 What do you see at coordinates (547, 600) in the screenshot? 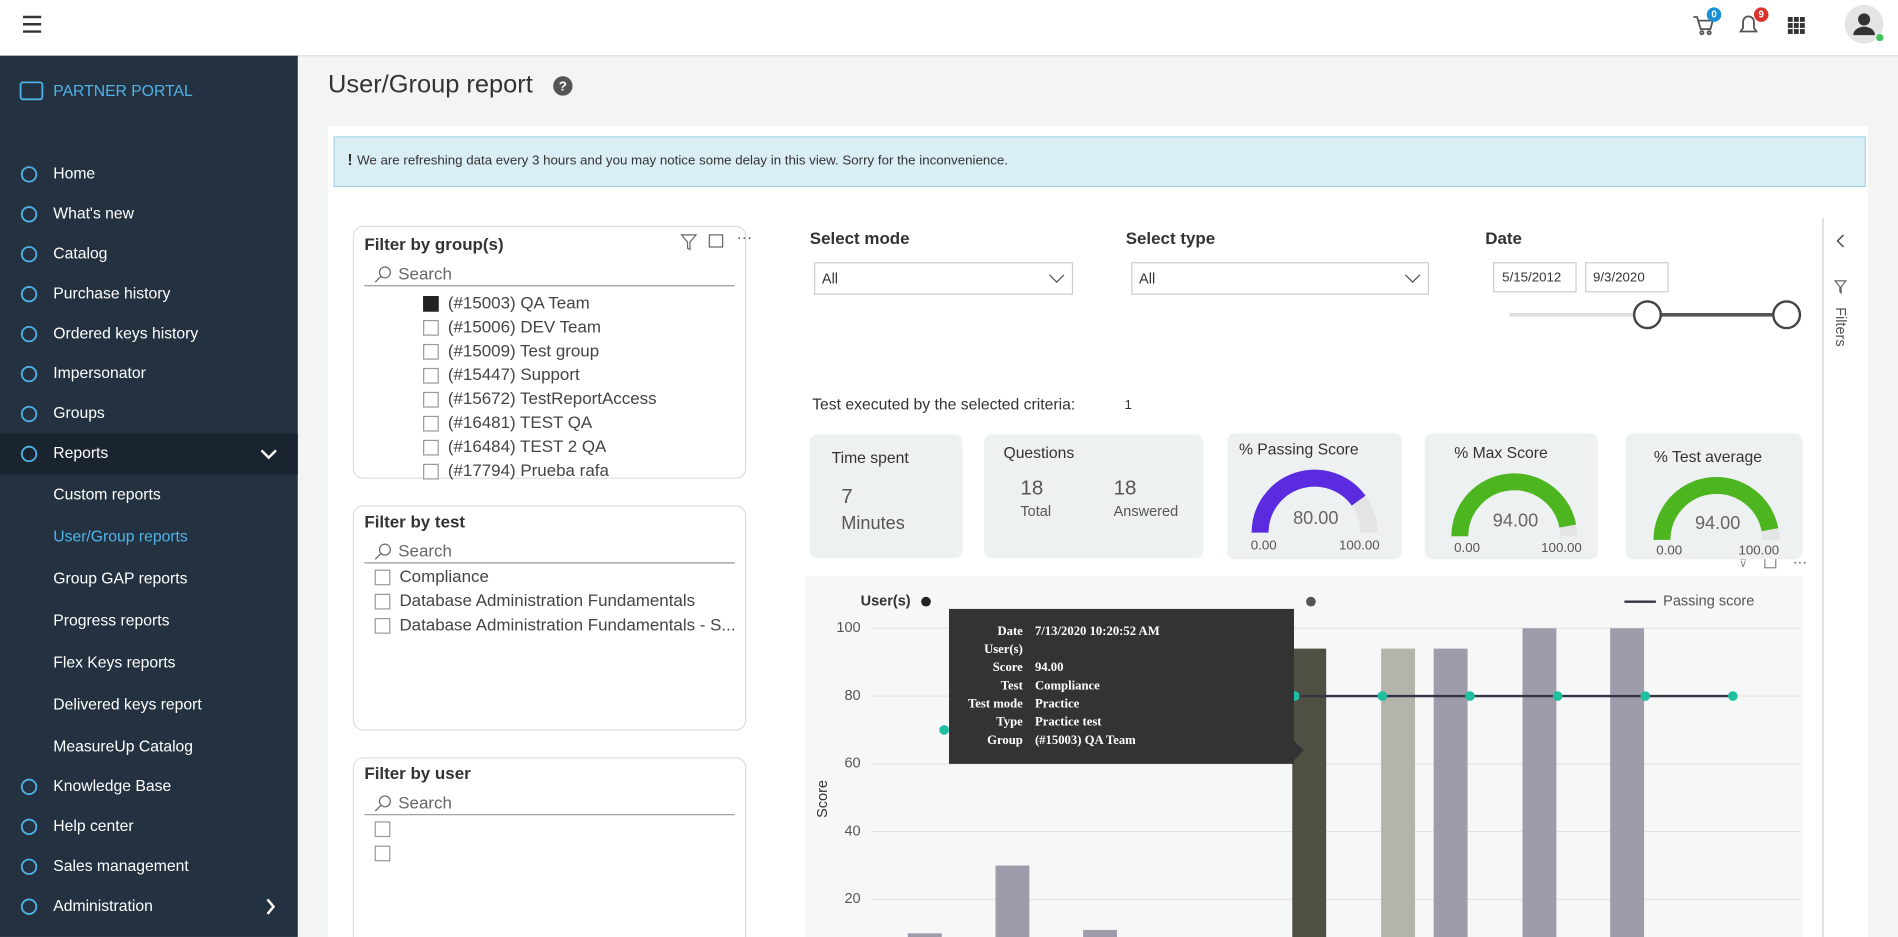
I see `test-item: Database Administration Fundamentals` at bounding box center [547, 600].